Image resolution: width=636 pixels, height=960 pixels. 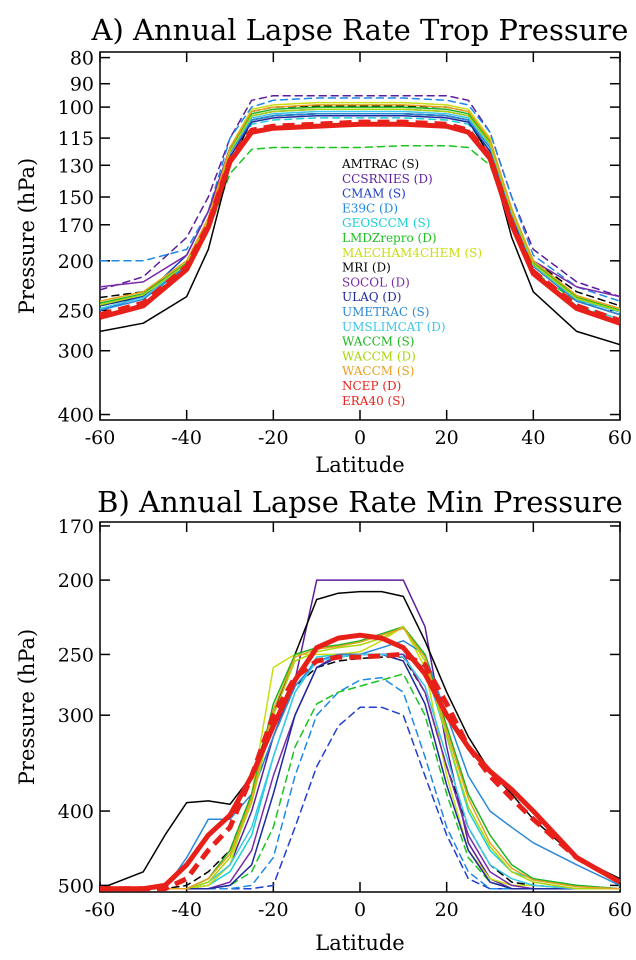 I want to click on legend-entry-umetrac-s-10: UMETRAC (S), so click(x=385, y=312).